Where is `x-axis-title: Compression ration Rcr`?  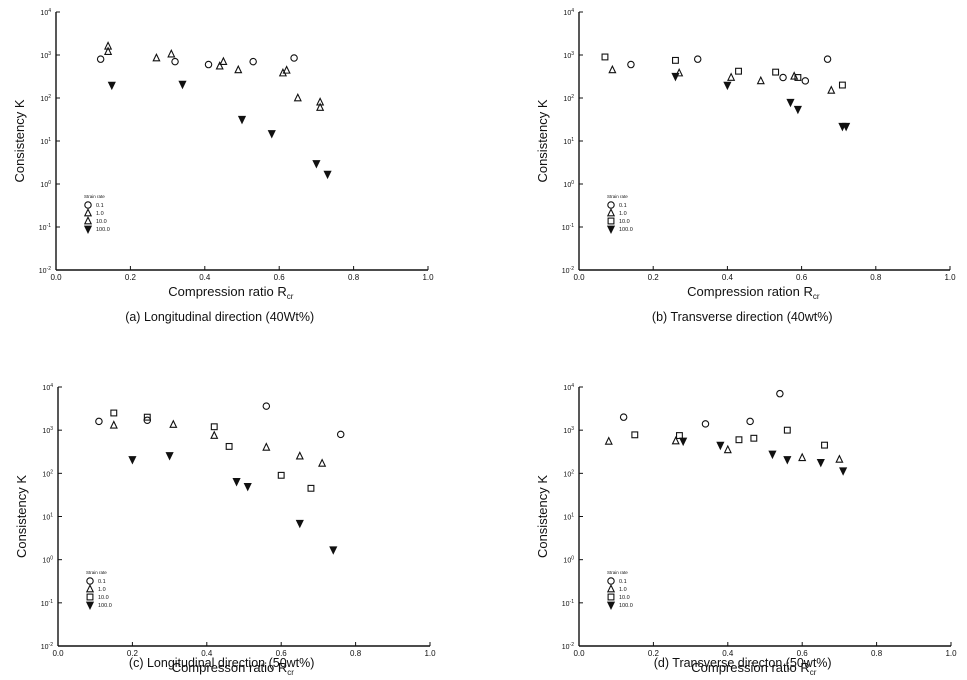
x-axis-title: Compression ration Rcr is located at coordinates (753, 292).